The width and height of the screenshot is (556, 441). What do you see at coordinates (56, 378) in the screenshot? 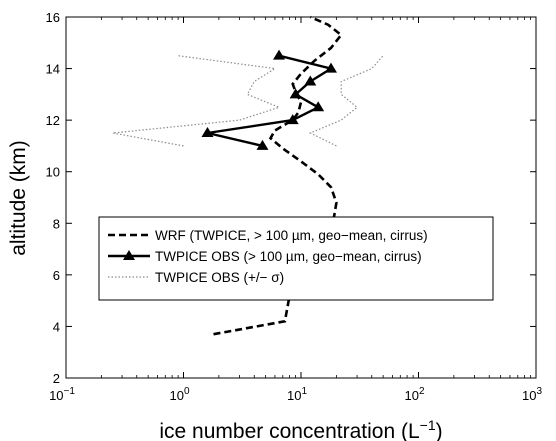
I see `y-tick-label: 2` at bounding box center [56, 378].